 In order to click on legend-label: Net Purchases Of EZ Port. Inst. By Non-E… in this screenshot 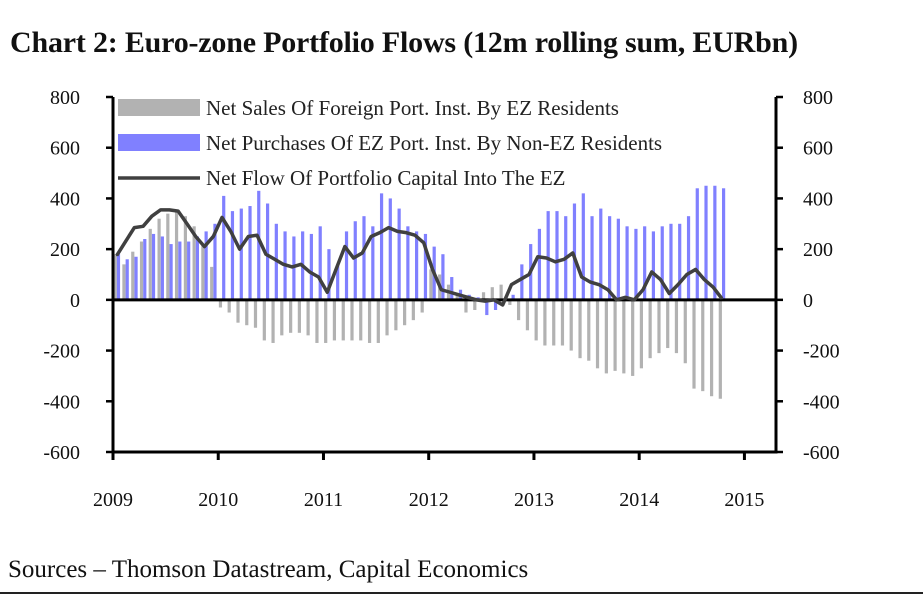, I will do `click(434, 143)`.